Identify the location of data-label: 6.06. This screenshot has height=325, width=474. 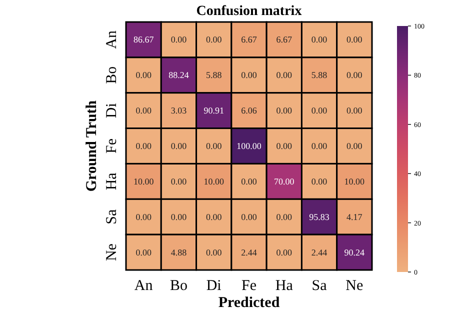
(249, 111).